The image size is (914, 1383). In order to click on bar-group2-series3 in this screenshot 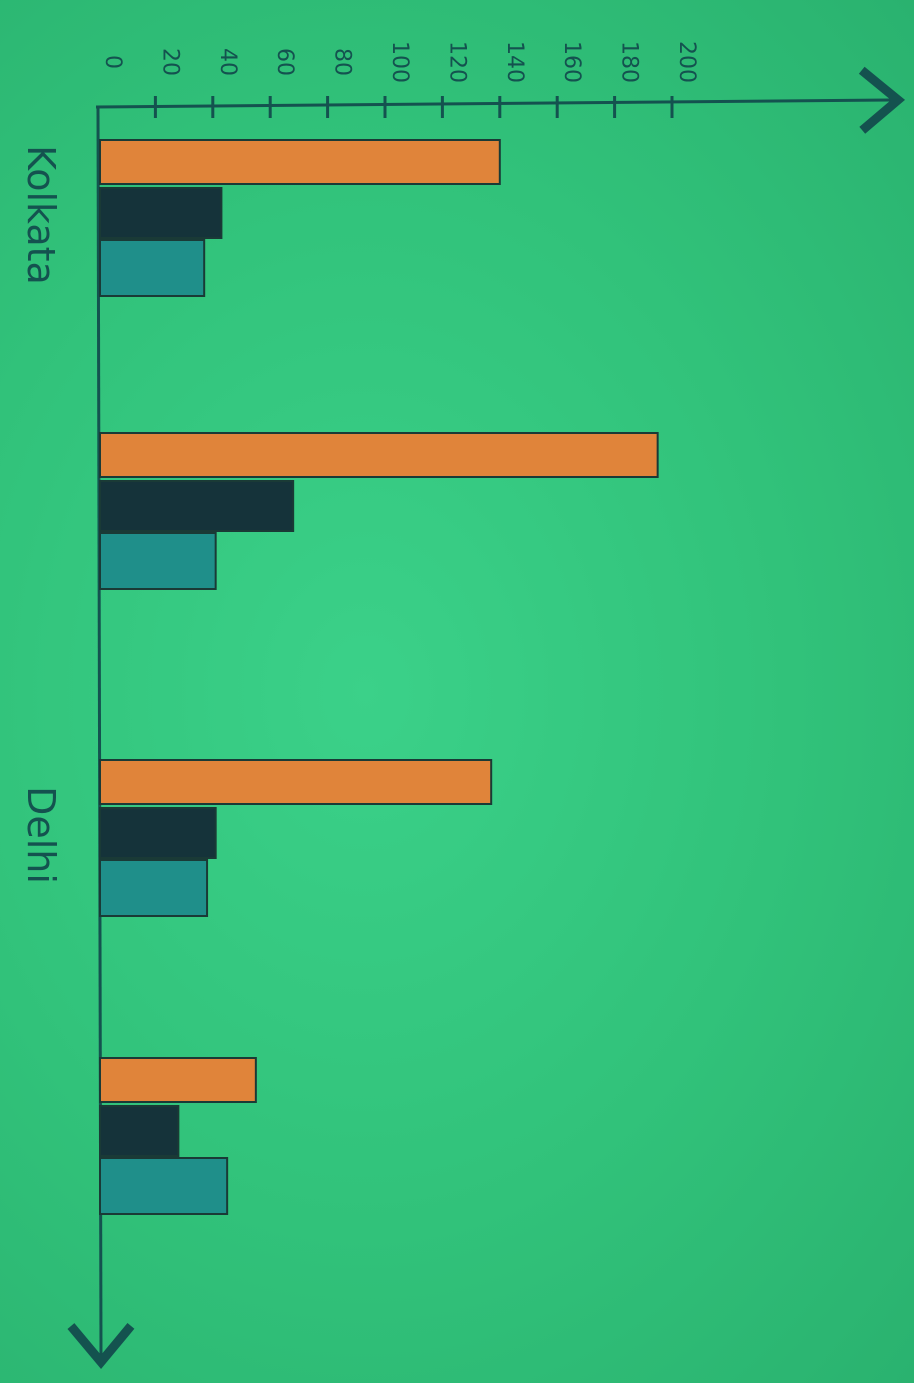, I will do `click(158, 561)`.